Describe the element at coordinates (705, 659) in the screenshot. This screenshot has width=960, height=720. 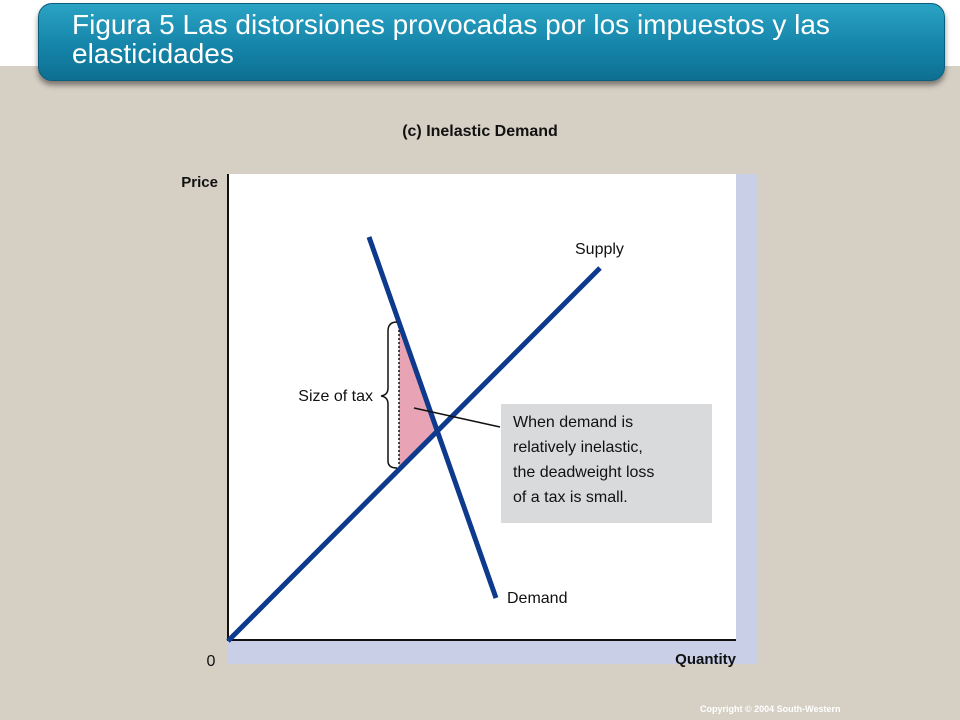
I see `x-axis-label: Quantity` at that location.